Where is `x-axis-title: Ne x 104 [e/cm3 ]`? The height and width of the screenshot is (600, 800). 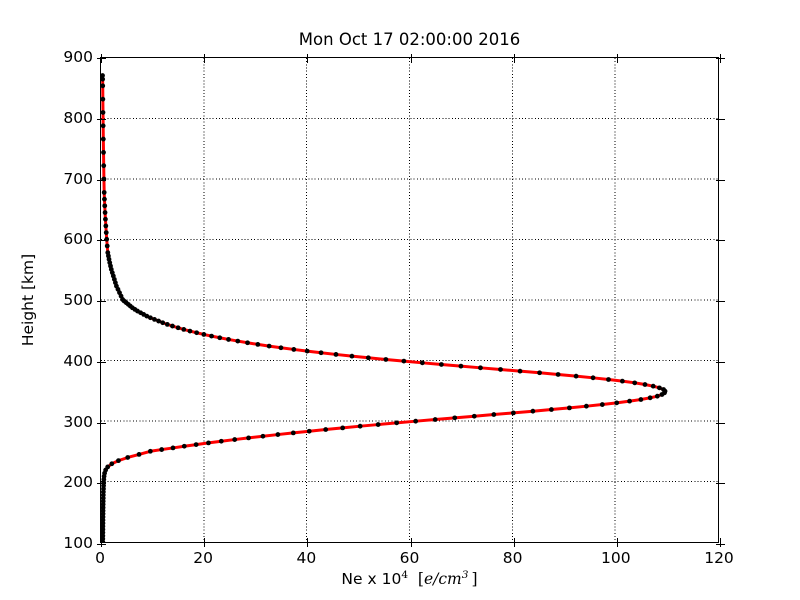
x-axis-title: Ne x 104 [e/cm3 ] is located at coordinates (409, 578).